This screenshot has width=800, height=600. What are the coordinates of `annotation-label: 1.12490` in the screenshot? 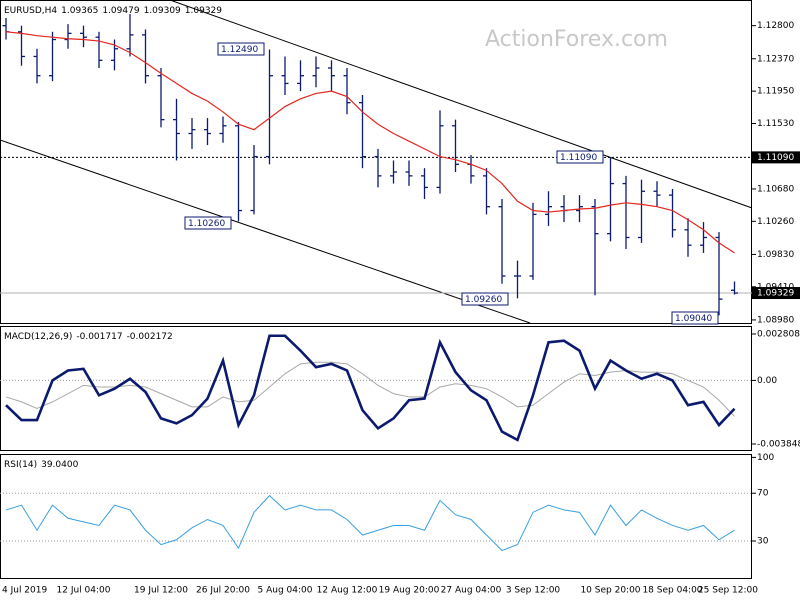 It's located at (239, 50).